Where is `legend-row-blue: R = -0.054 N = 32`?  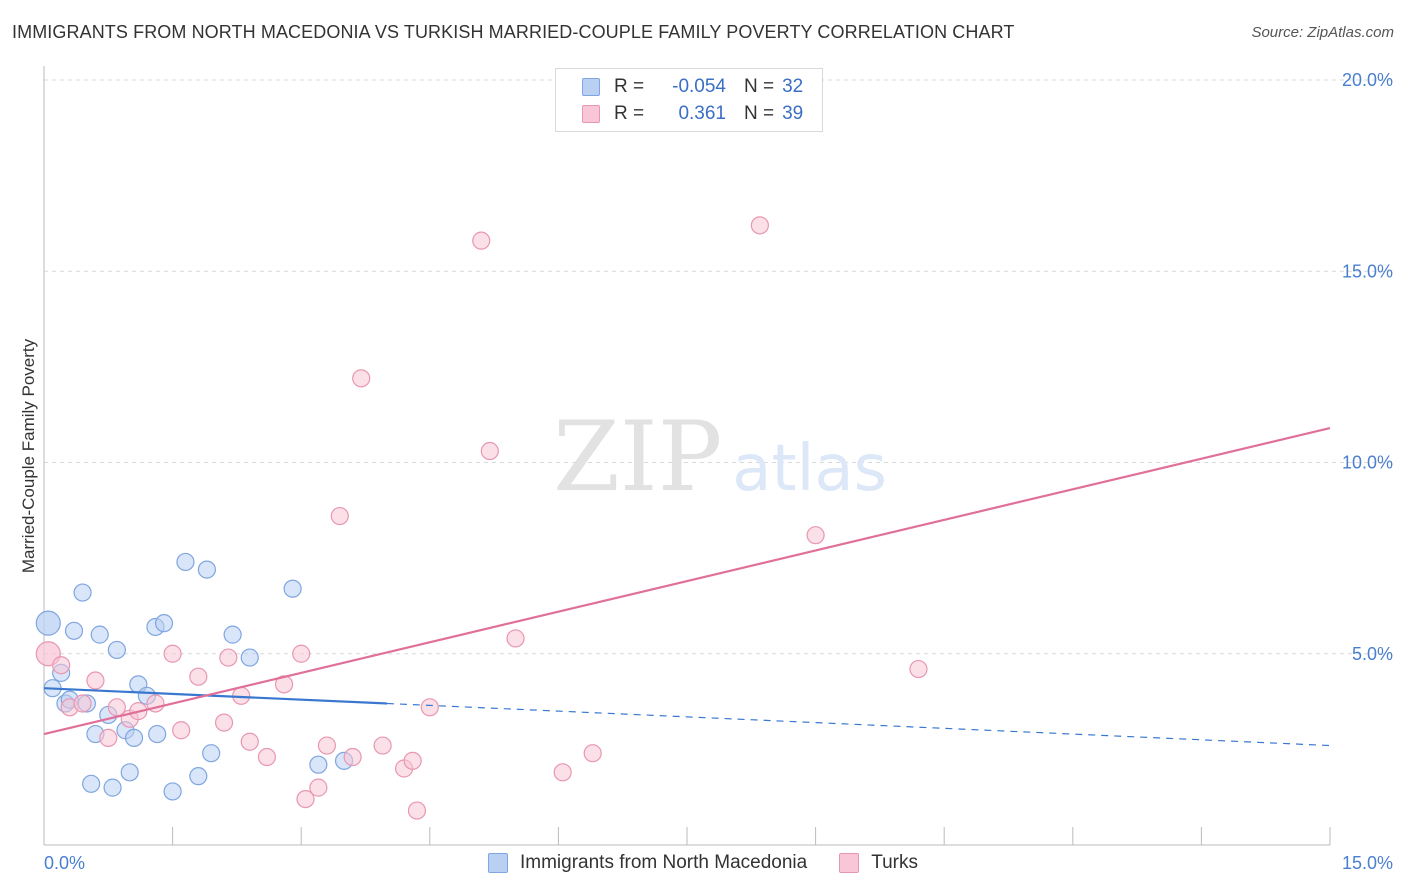
legend-row-blue: R = -0.054 N = 32 is located at coordinates (692, 87).